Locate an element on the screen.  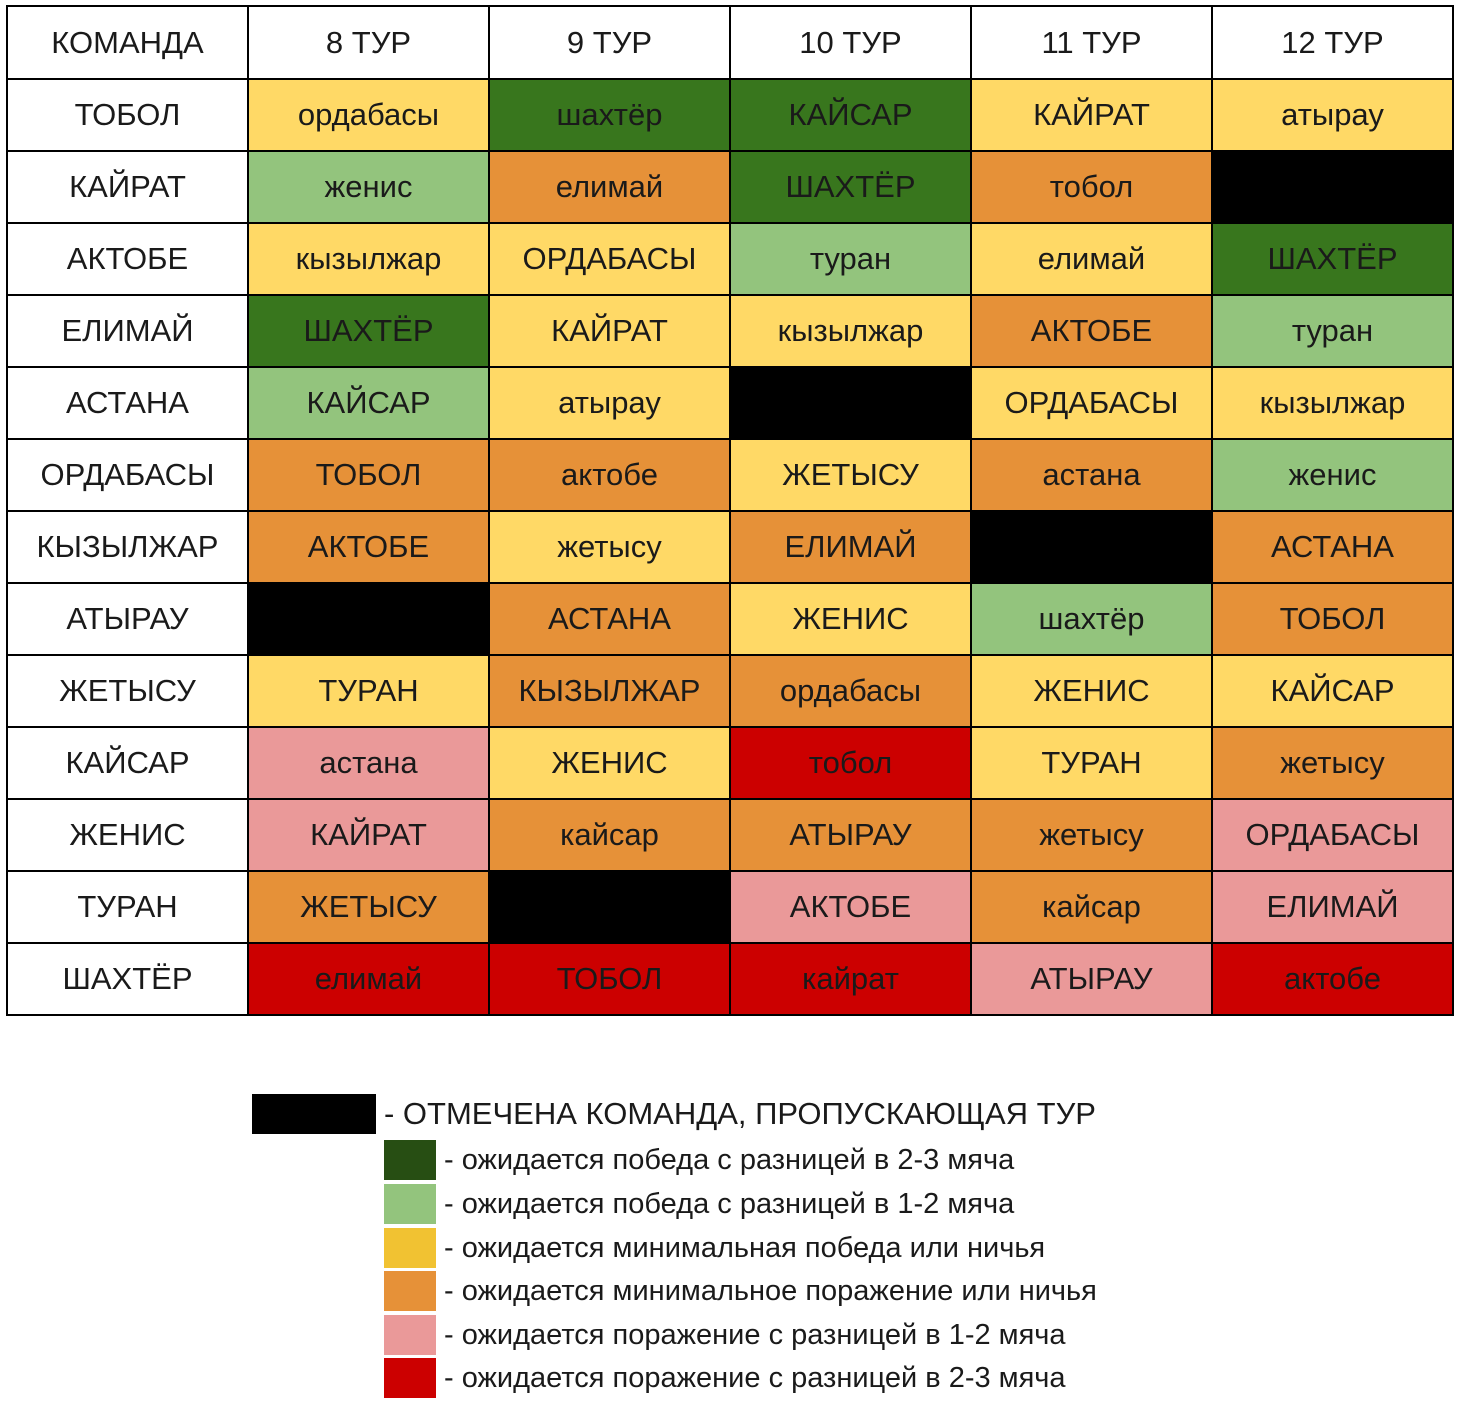
header-row: КОМАНДА 8 ТУР 9 ТУР 10 ТУР 11 ТУР 12 ТУР is located at coordinates (730, 42).